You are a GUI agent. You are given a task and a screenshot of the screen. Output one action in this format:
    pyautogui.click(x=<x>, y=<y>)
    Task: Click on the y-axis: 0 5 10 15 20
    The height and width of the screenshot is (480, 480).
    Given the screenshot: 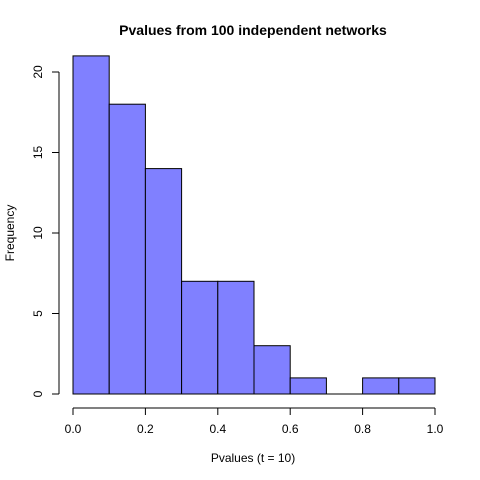 What is the action you would take?
    pyautogui.click(x=45, y=231)
    